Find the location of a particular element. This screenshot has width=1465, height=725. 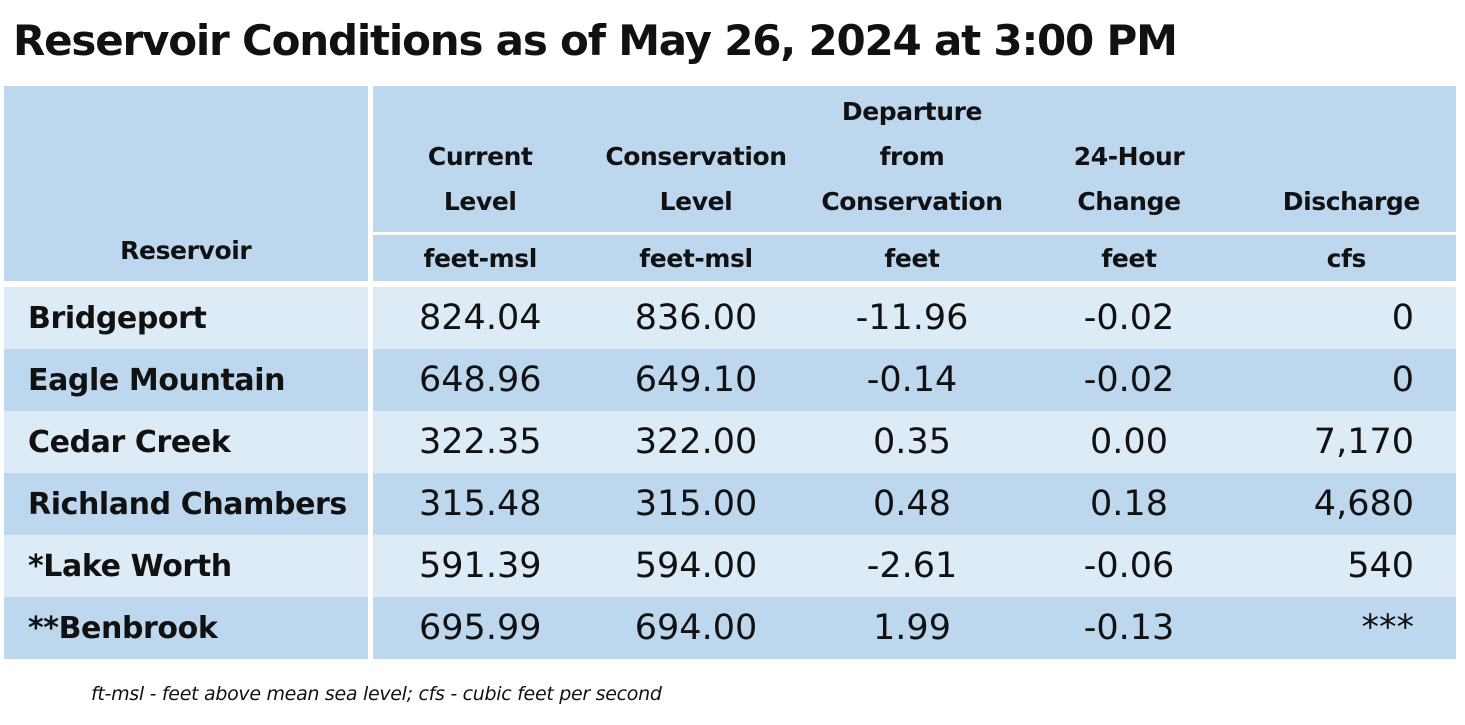

header-change-line2: Change is located at coordinates (1129, 201).